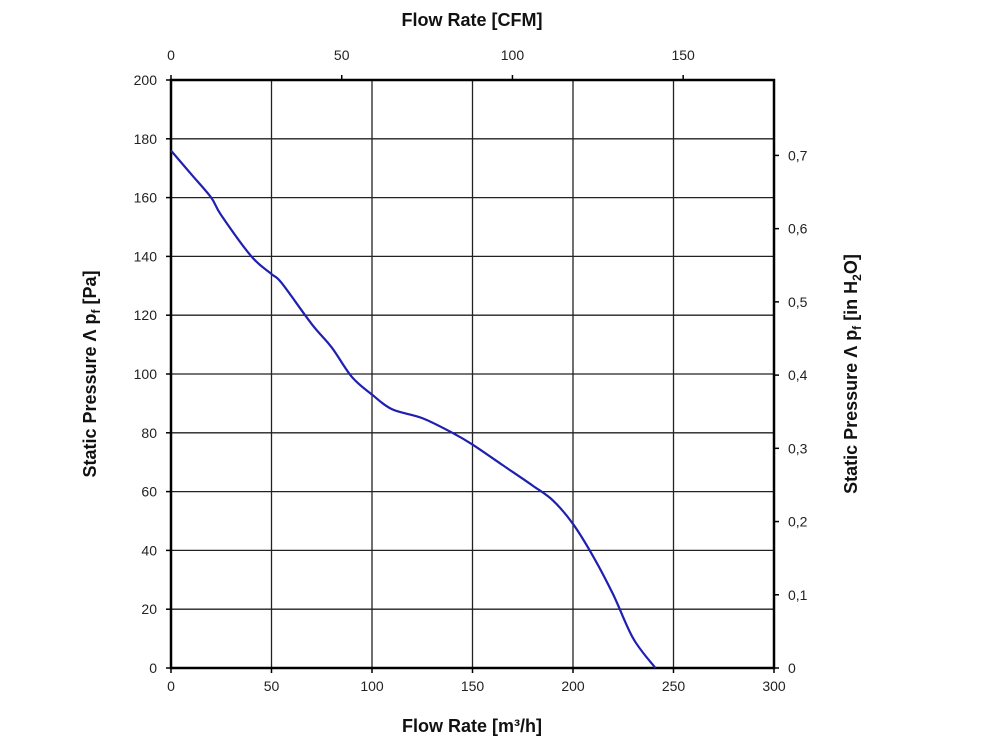 The image size is (1000, 747). What do you see at coordinates (149, 433) in the screenshot?
I see `y-tick-label: 80` at bounding box center [149, 433].